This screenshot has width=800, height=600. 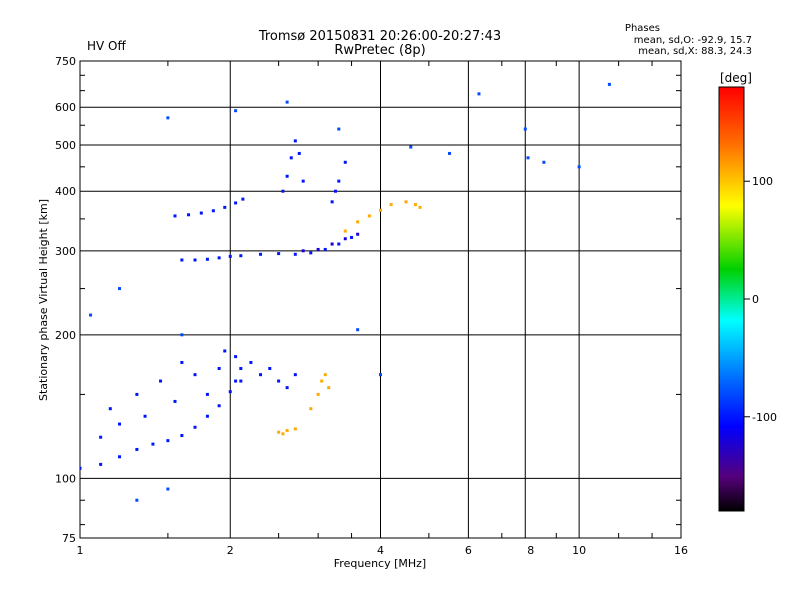 What do you see at coordinates (731, 299) in the screenshot?
I see `colorbar` at bounding box center [731, 299].